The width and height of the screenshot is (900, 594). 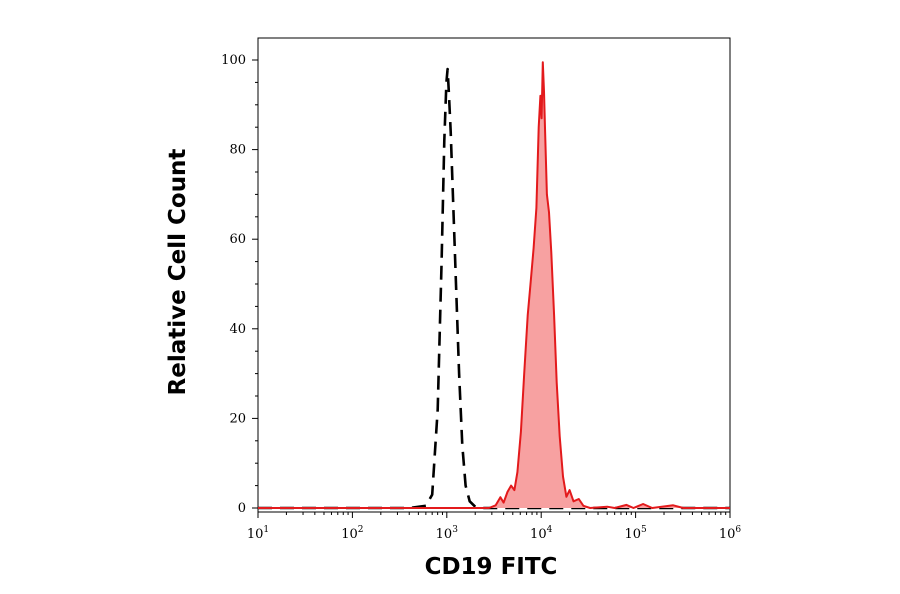 What do you see at coordinates (352, 533) in the screenshot?
I see `x-tick-label: 10²` at bounding box center [352, 533].